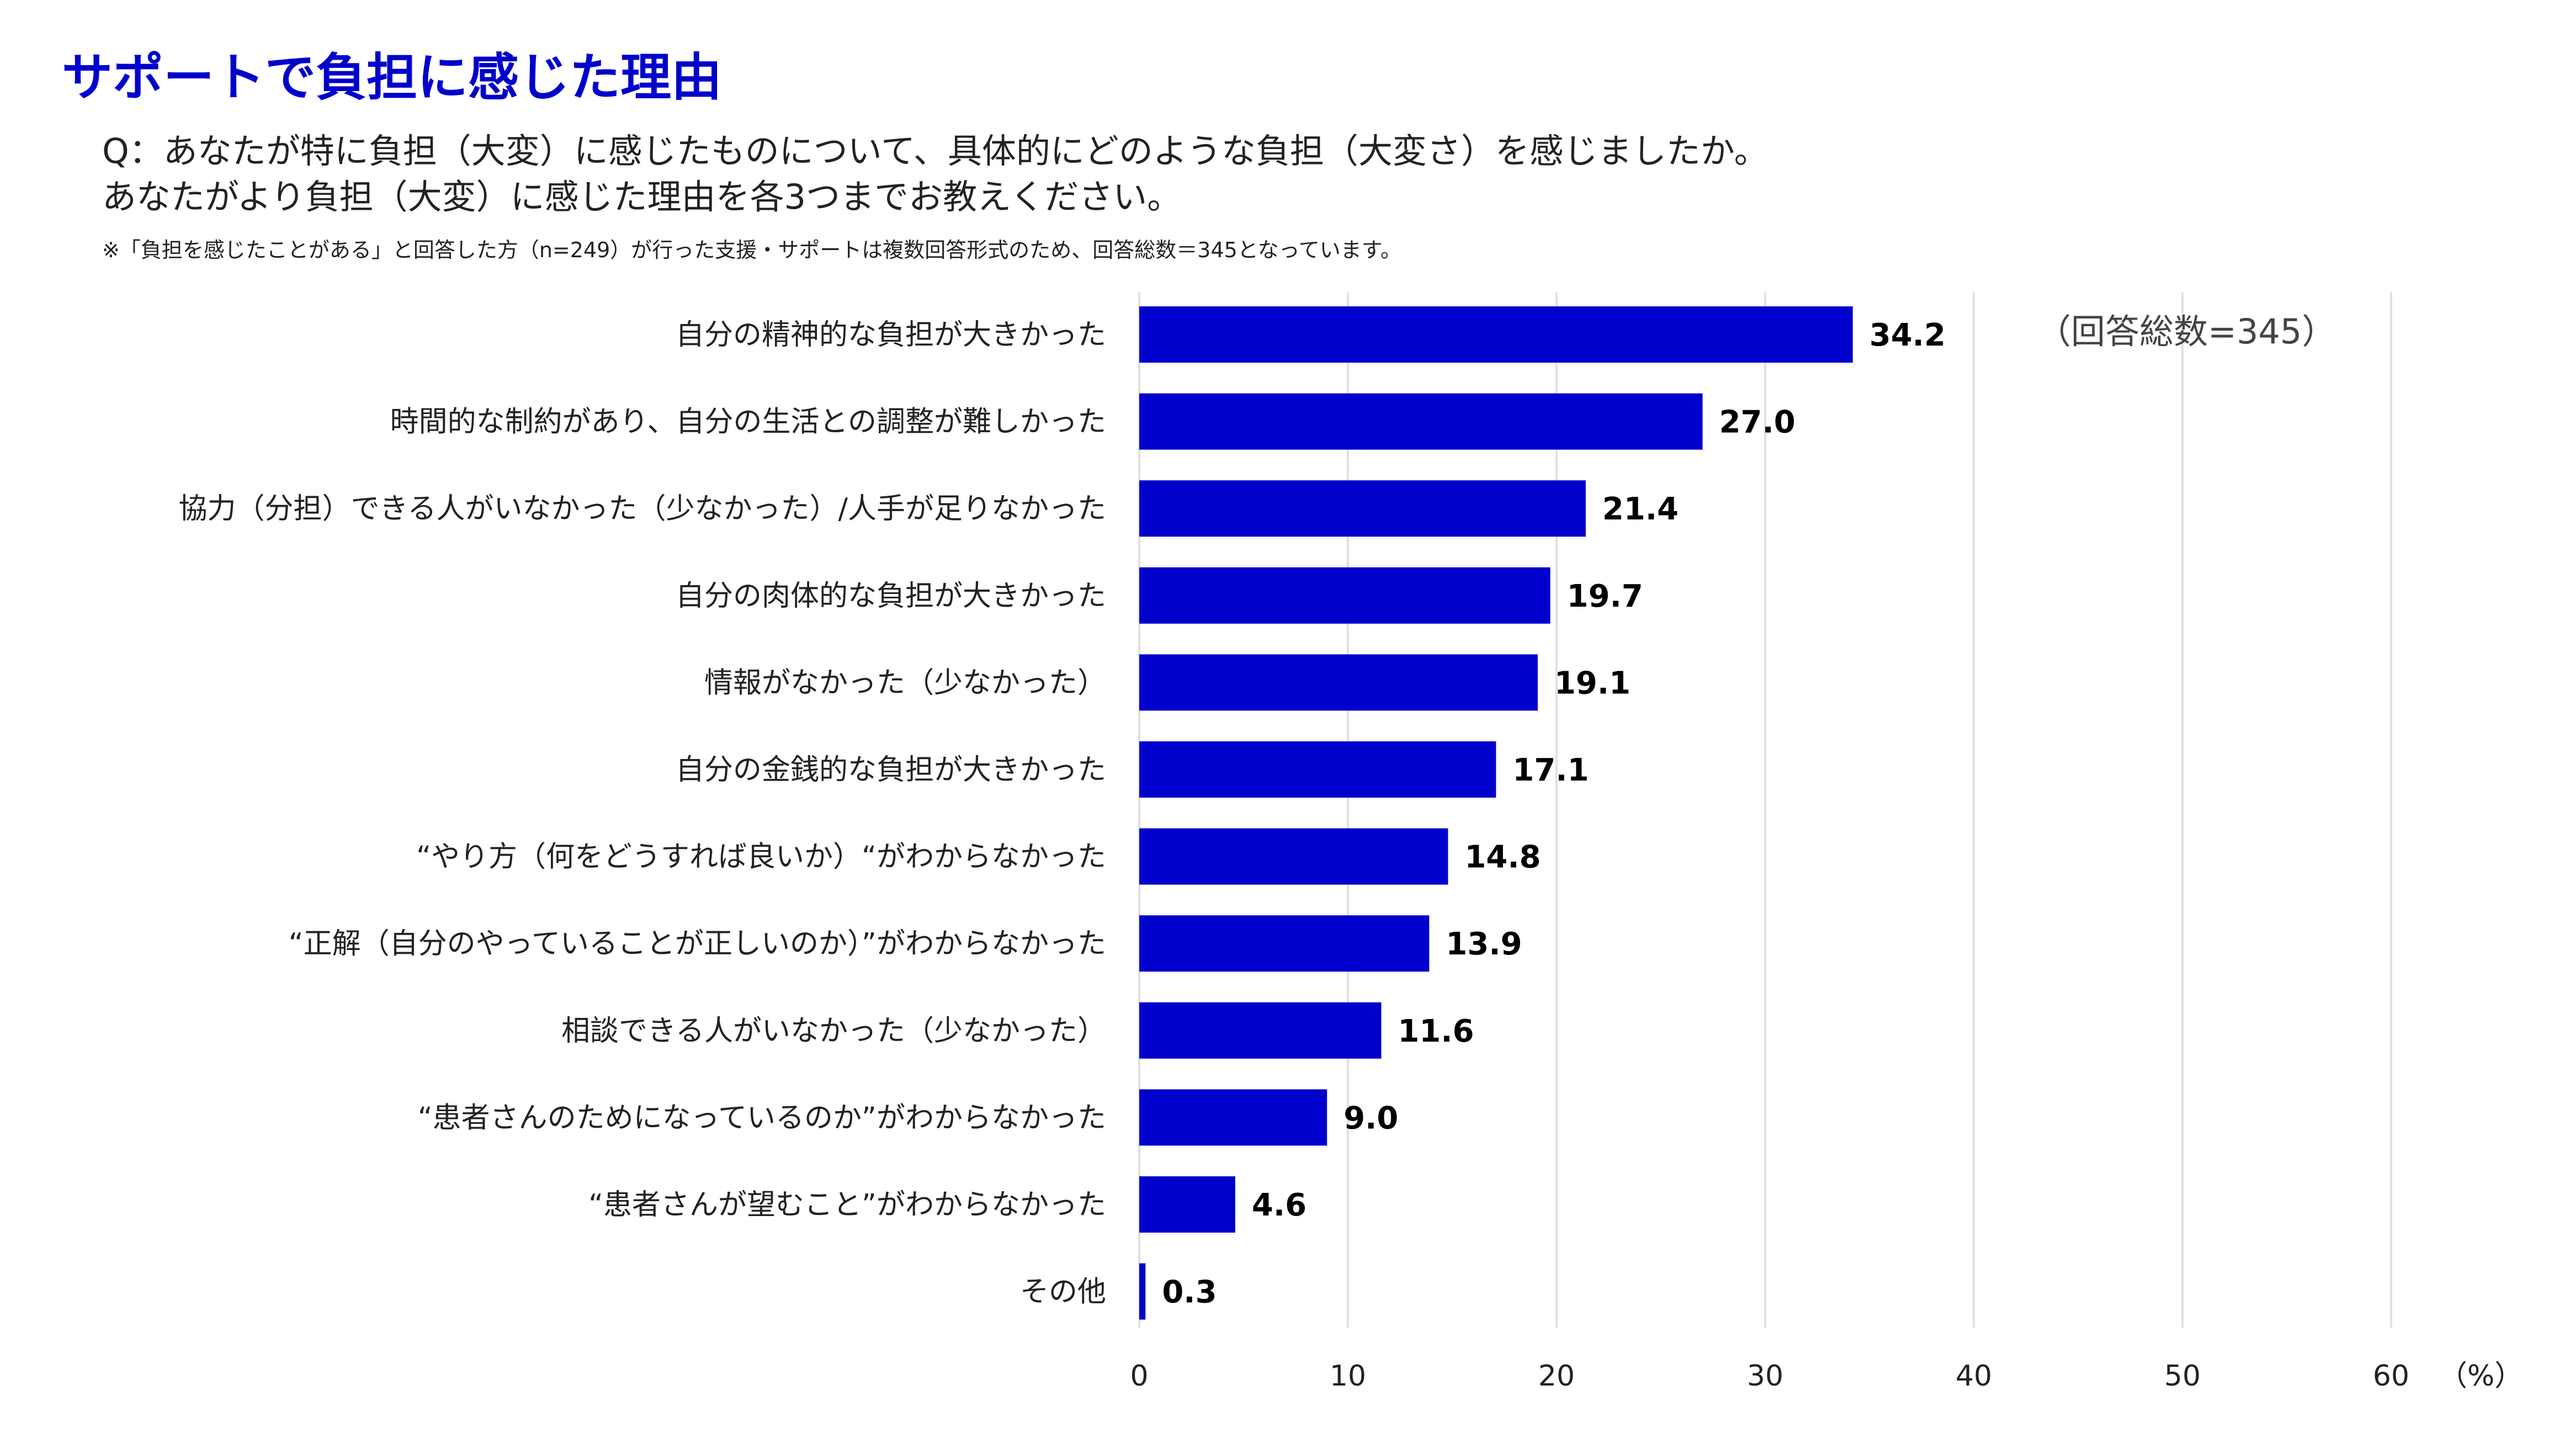  What do you see at coordinates (641, 197) in the screenshot?
I see `question-line-2: あなたがより負担（大変）に感じた理由を各3つまでお教えください。` at bounding box center [641, 197].